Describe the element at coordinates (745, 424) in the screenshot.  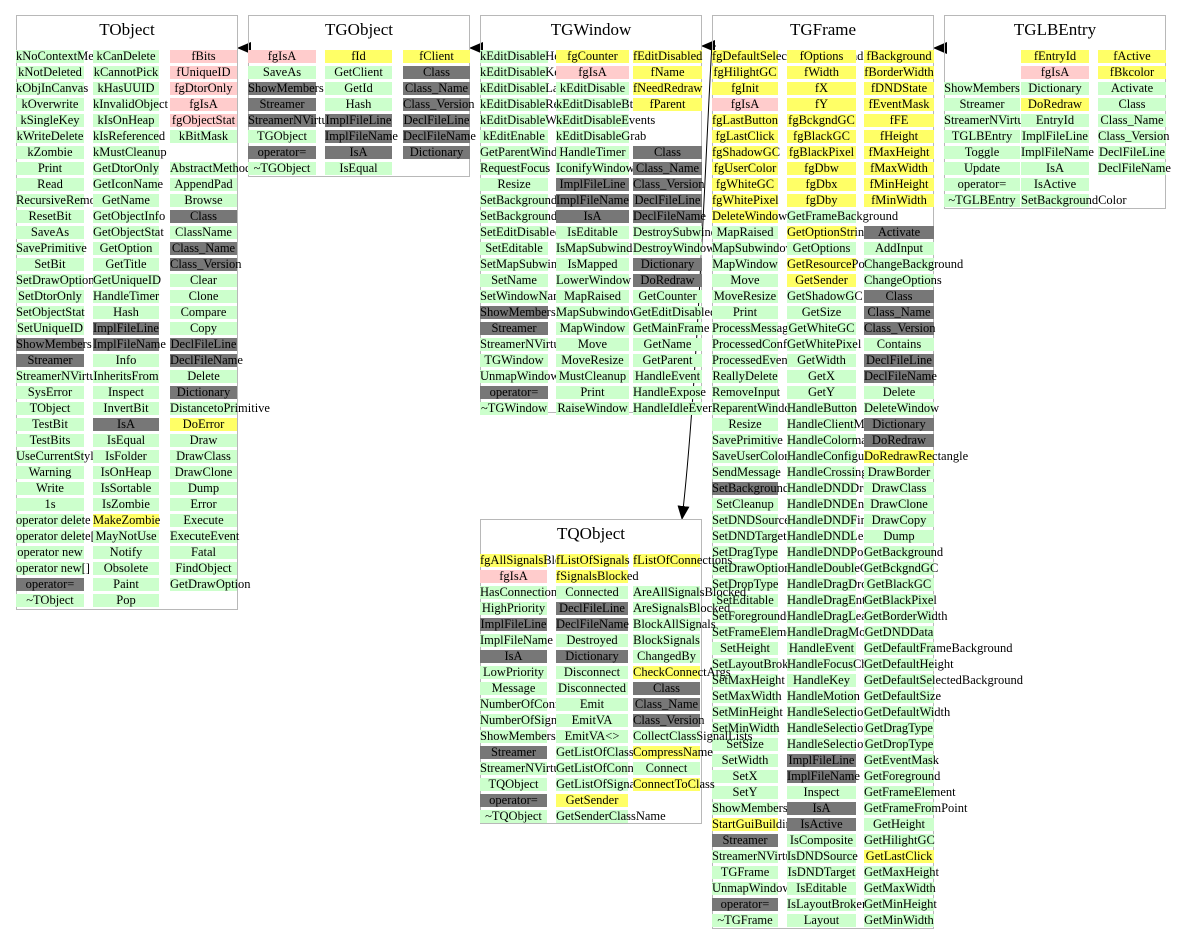
I see `tgframe-member: Resize` at that location.